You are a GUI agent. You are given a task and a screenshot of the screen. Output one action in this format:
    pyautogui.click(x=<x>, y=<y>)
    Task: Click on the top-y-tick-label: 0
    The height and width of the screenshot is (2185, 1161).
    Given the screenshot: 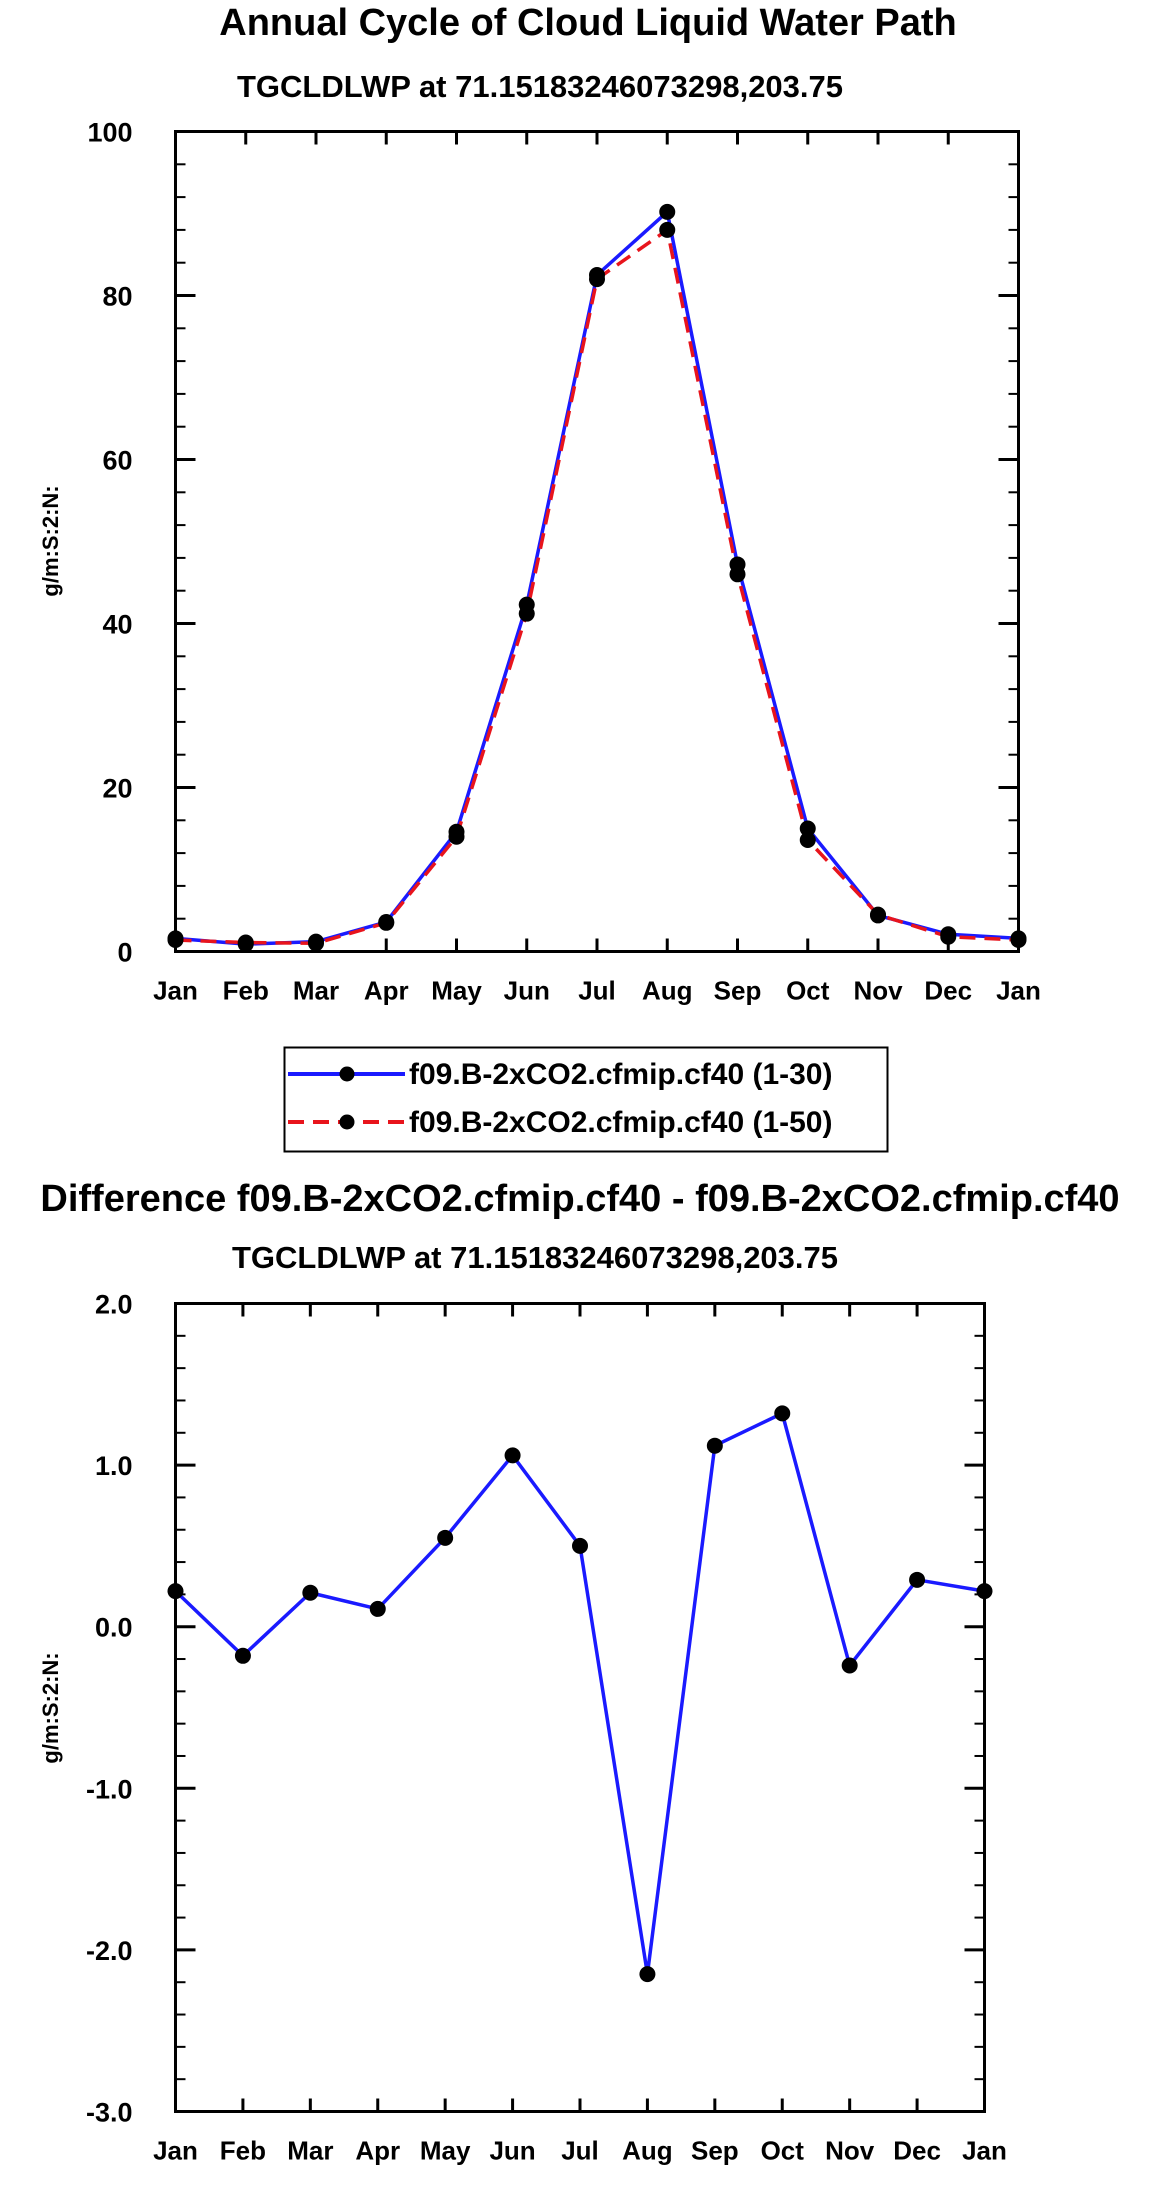 What is the action you would take?
    pyautogui.click(x=124, y=953)
    